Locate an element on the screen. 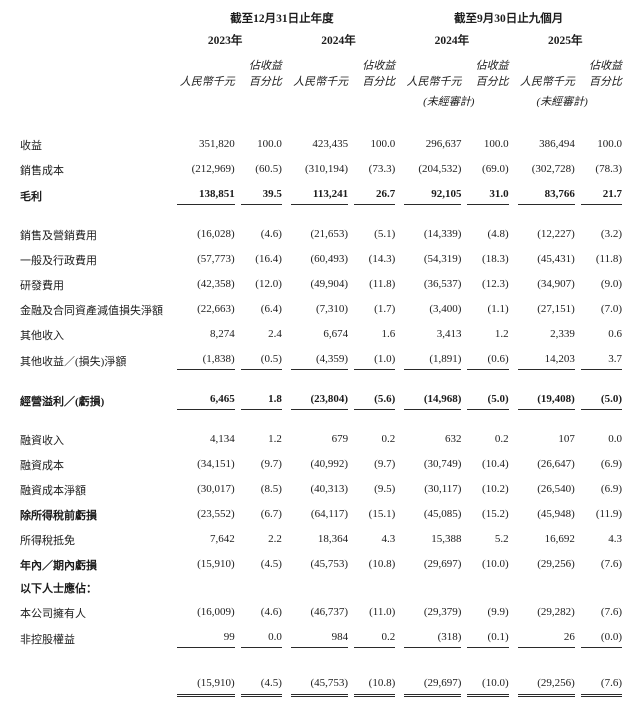 The image size is (640, 709). percent-cell: (11.0) is located at coordinates (382, 612).